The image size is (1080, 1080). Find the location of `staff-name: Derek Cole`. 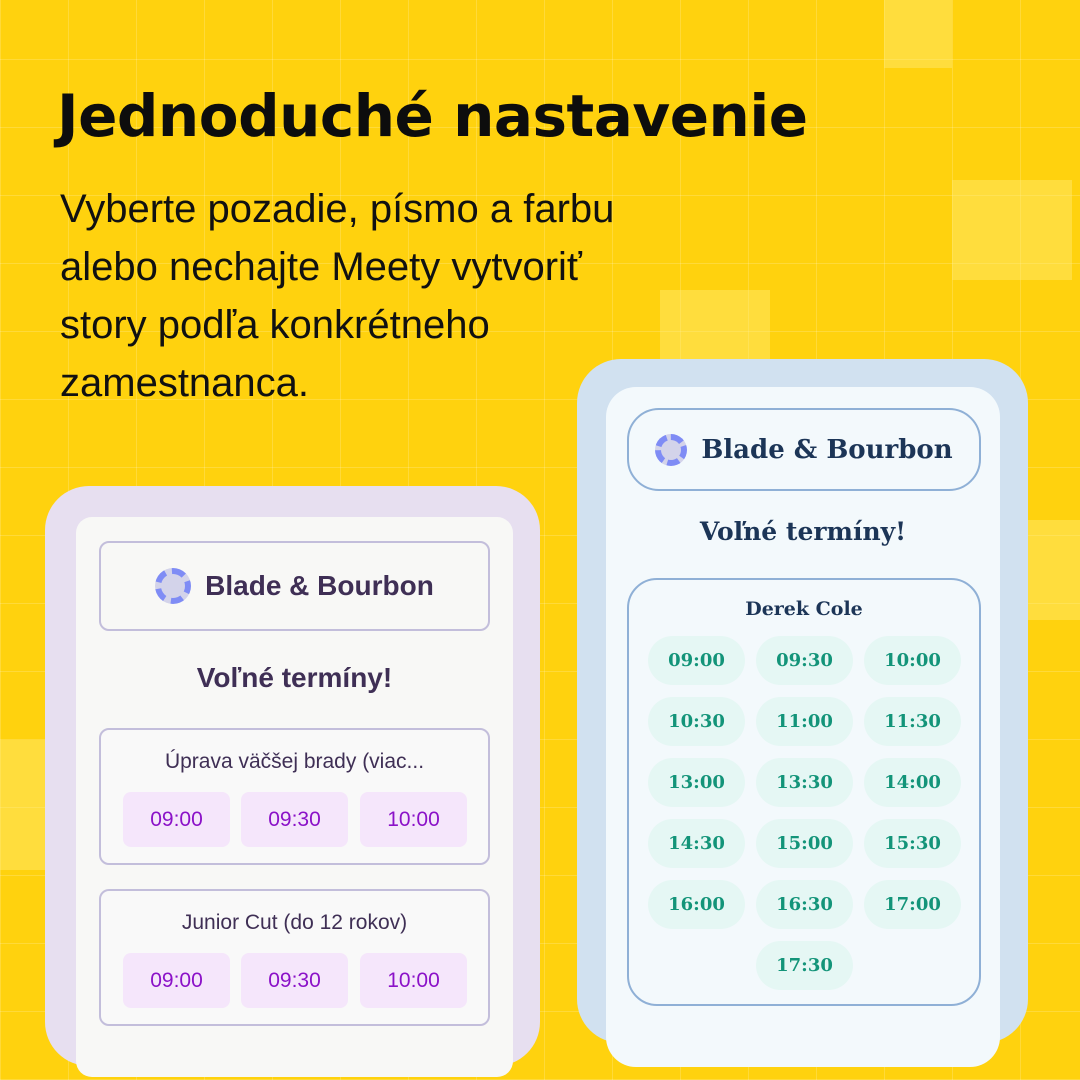

staff-name: Derek Cole is located at coordinates (804, 609).